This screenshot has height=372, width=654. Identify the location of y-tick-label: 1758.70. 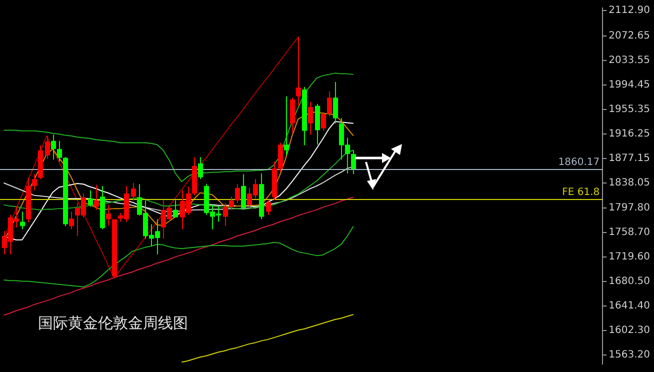
(629, 232).